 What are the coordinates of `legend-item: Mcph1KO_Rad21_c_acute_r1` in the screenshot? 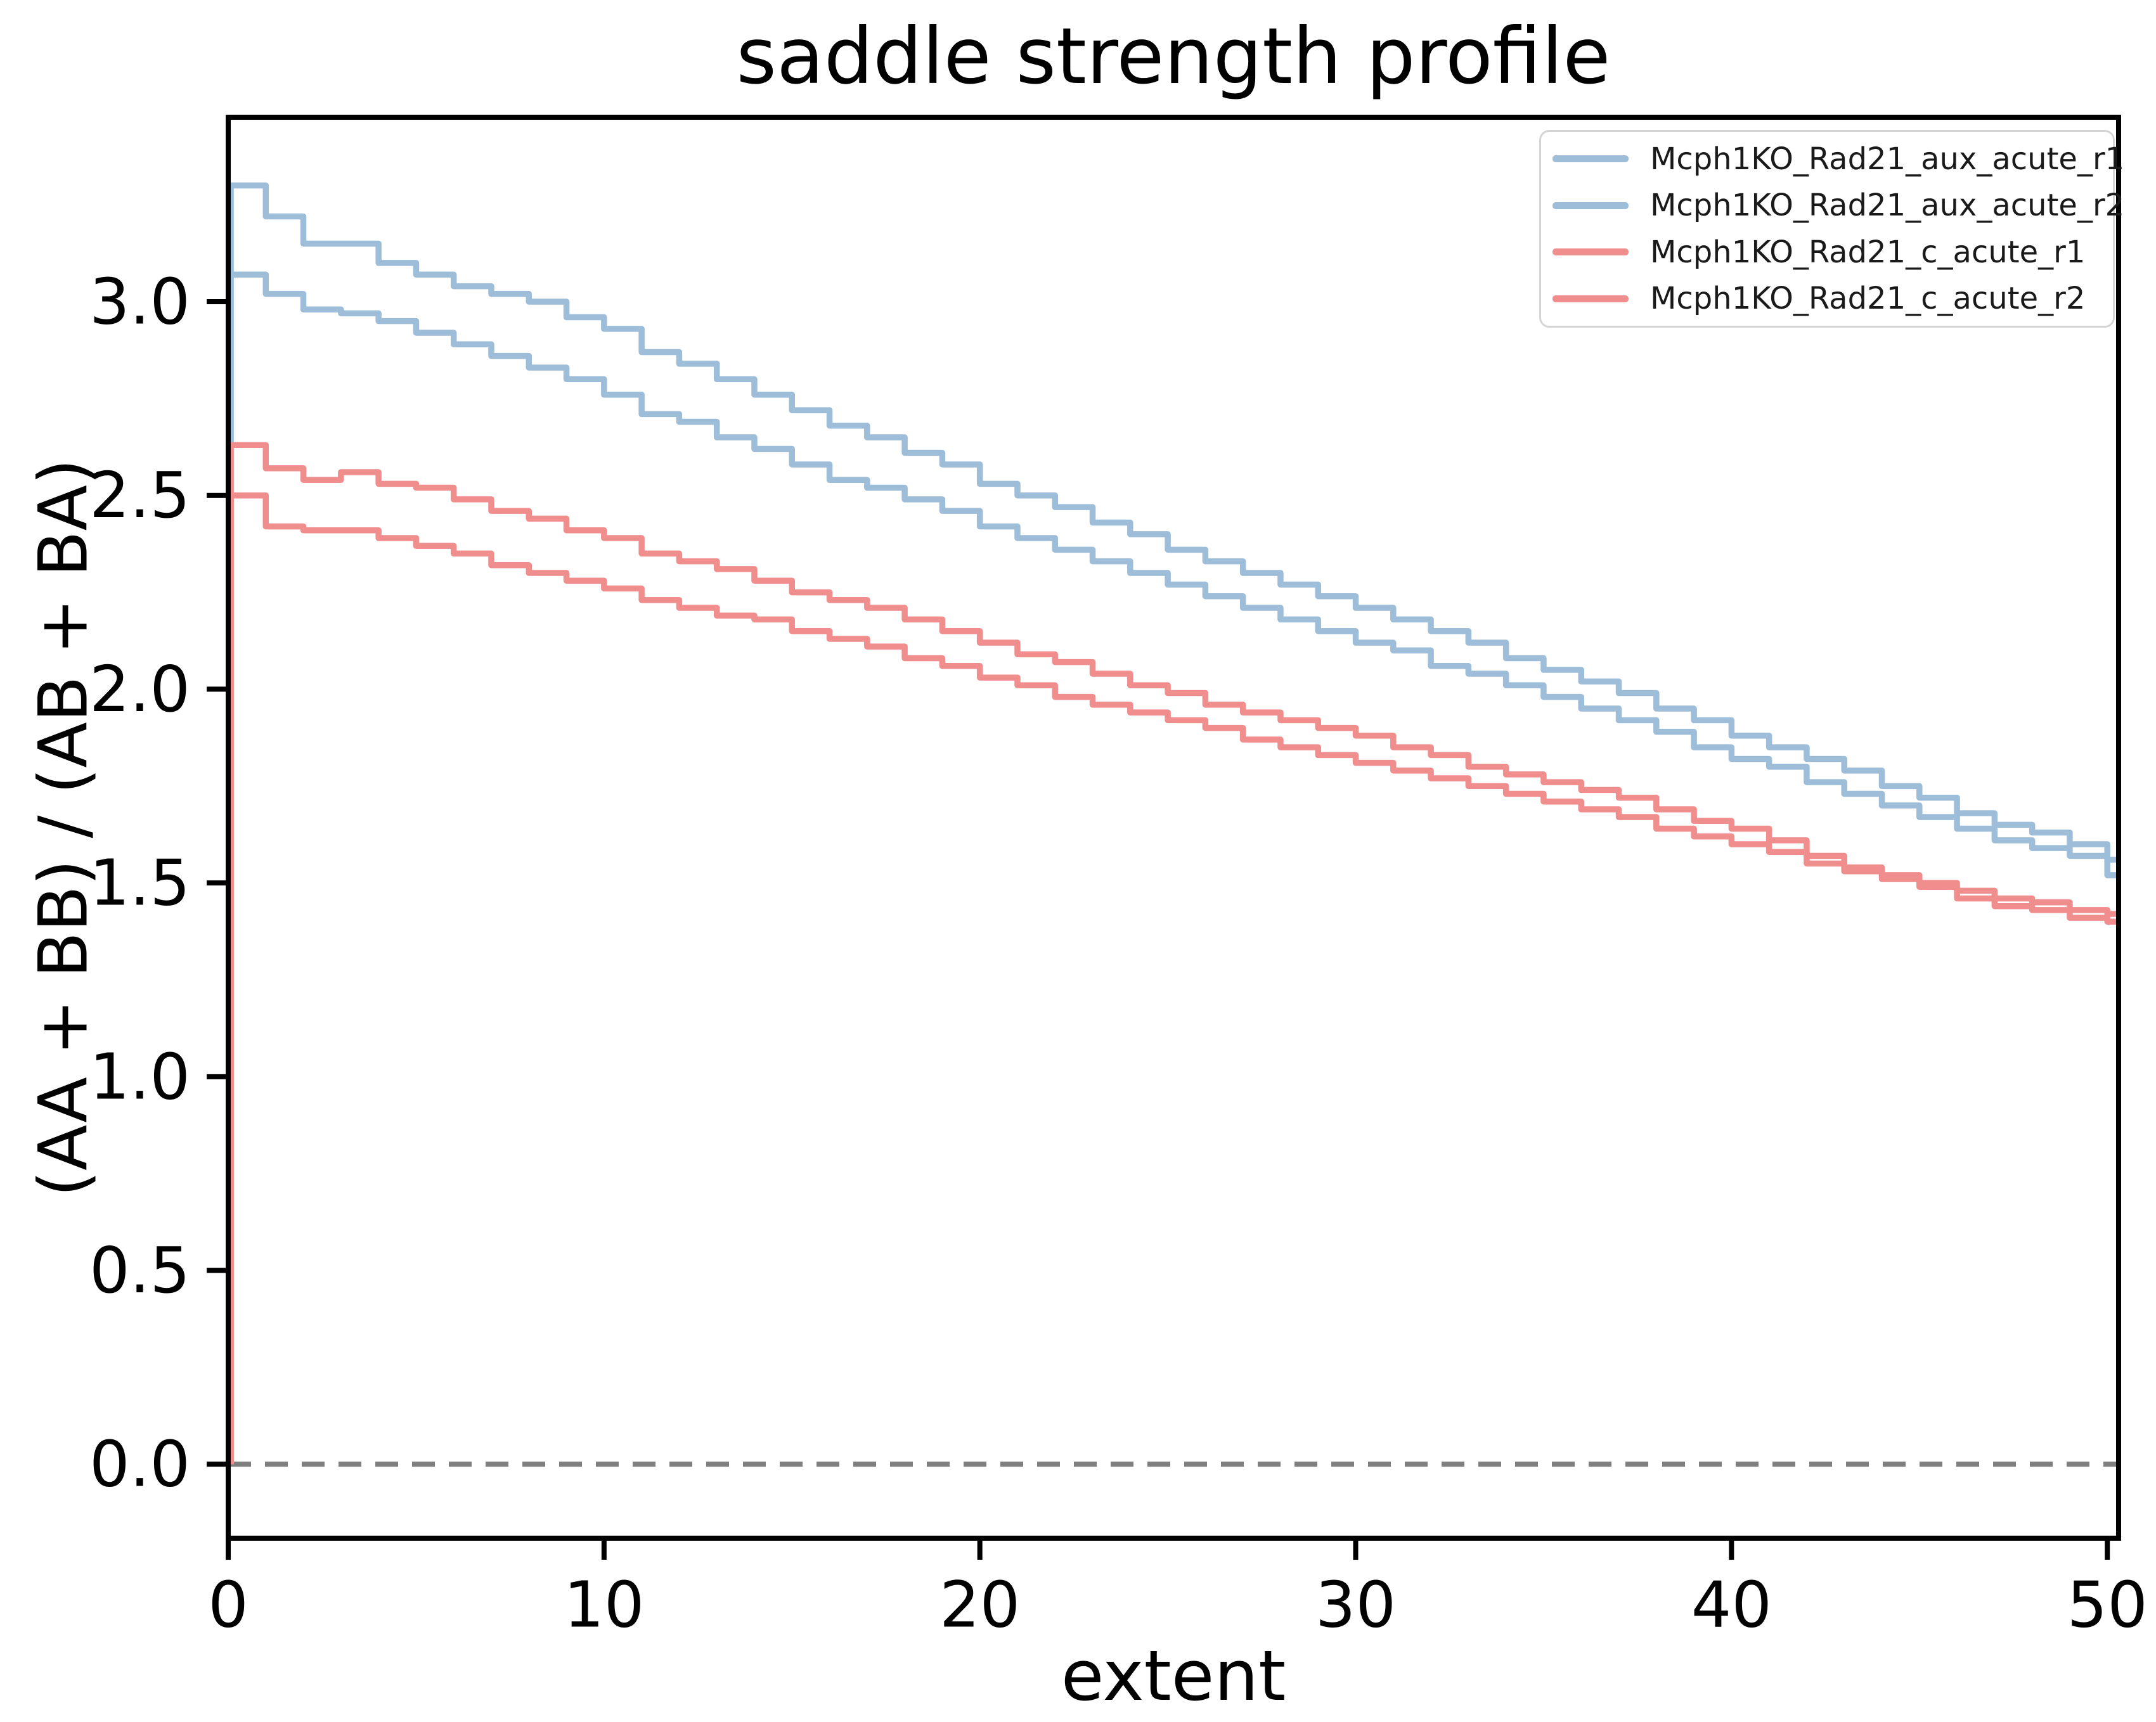 It's located at (1826, 253).